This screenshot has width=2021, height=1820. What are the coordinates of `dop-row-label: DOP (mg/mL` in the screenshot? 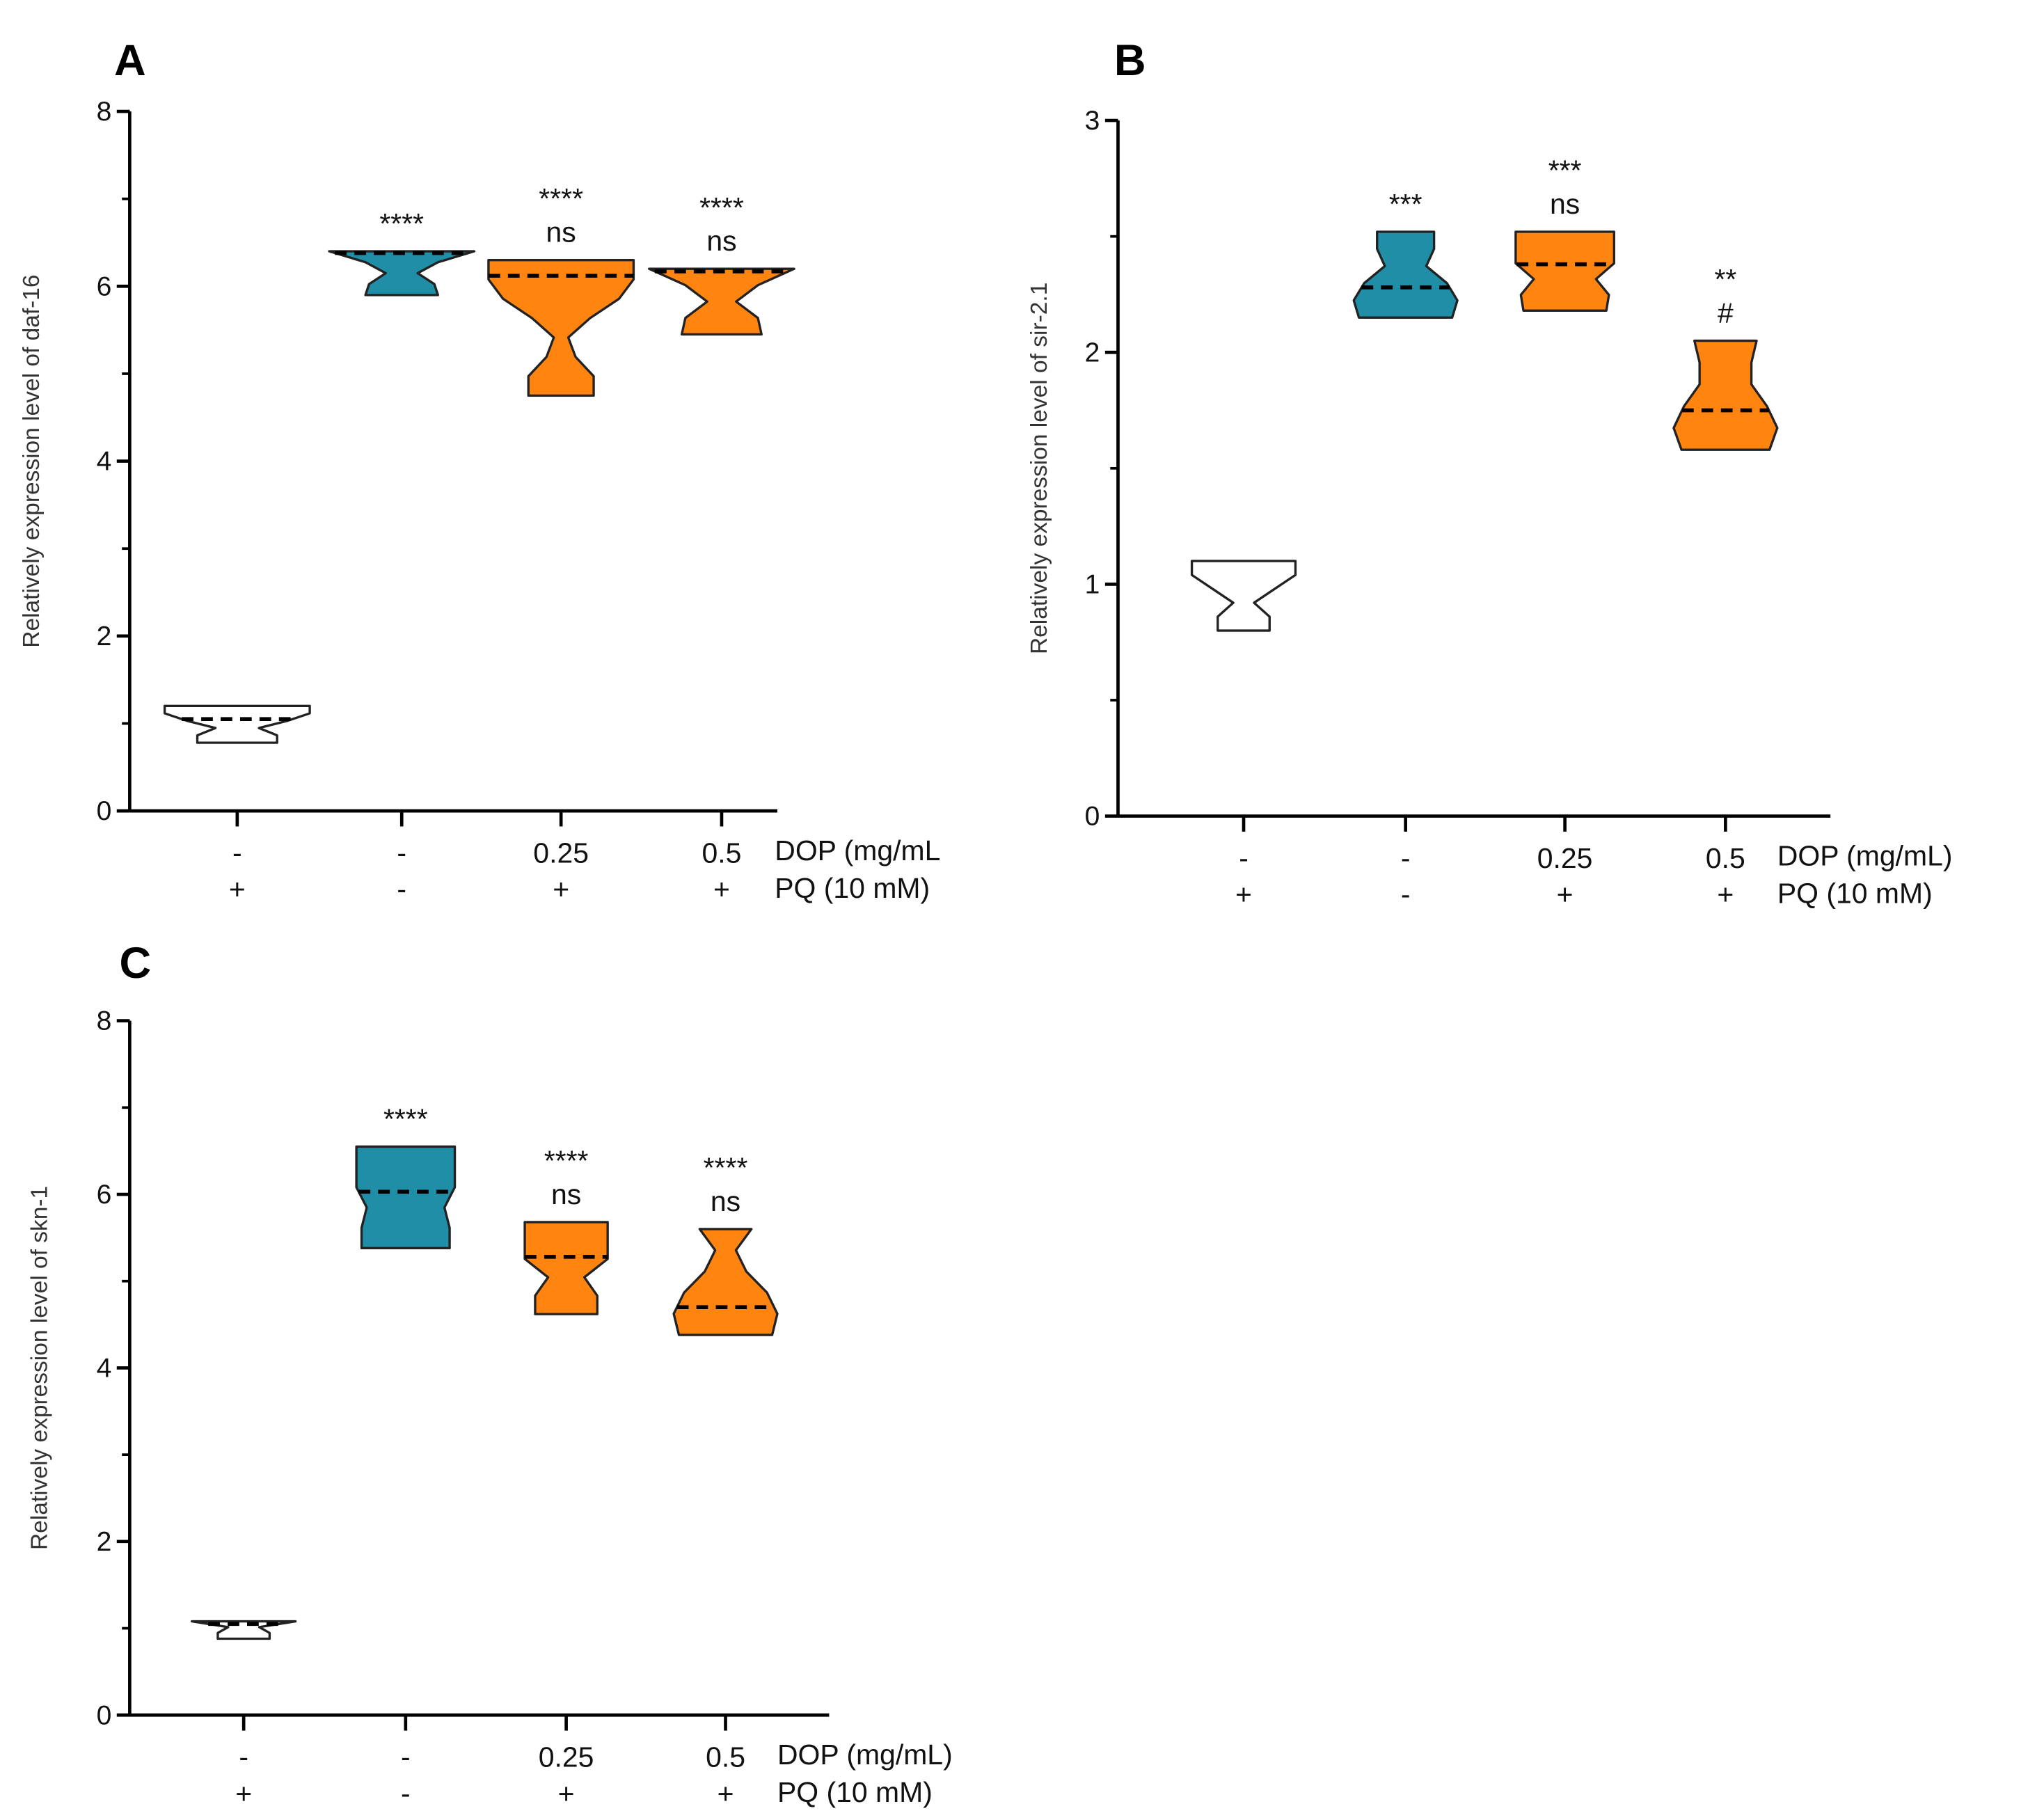 It's located at (857, 851).